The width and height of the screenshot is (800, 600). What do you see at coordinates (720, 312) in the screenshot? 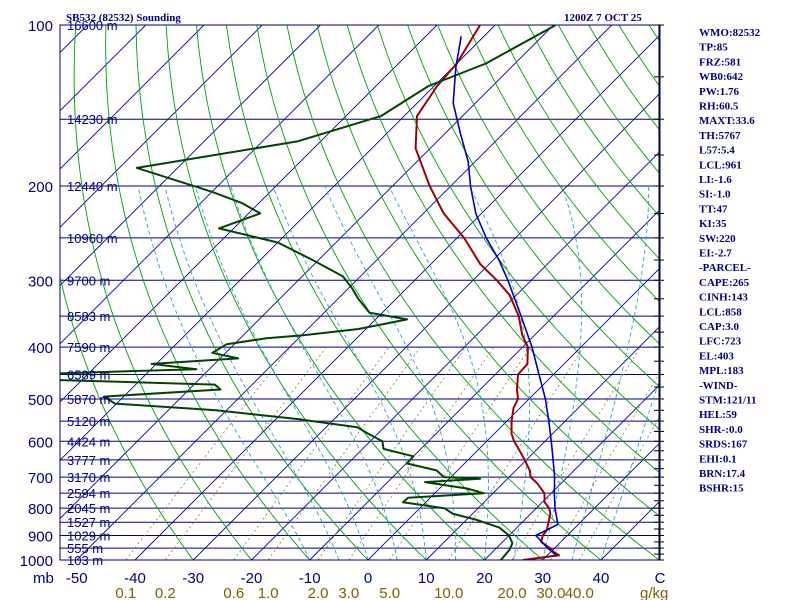
I see `sounding-index: LCL:858` at bounding box center [720, 312].